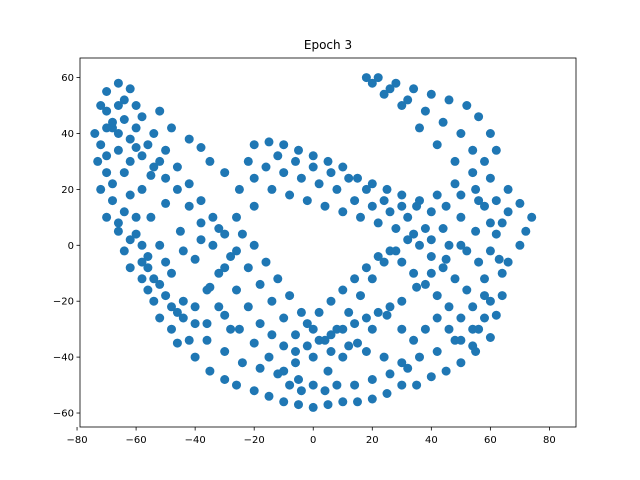 This screenshot has height=480, width=640. Describe the element at coordinates (254, 440) in the screenshot. I see `x-tick-label: −20` at that location.